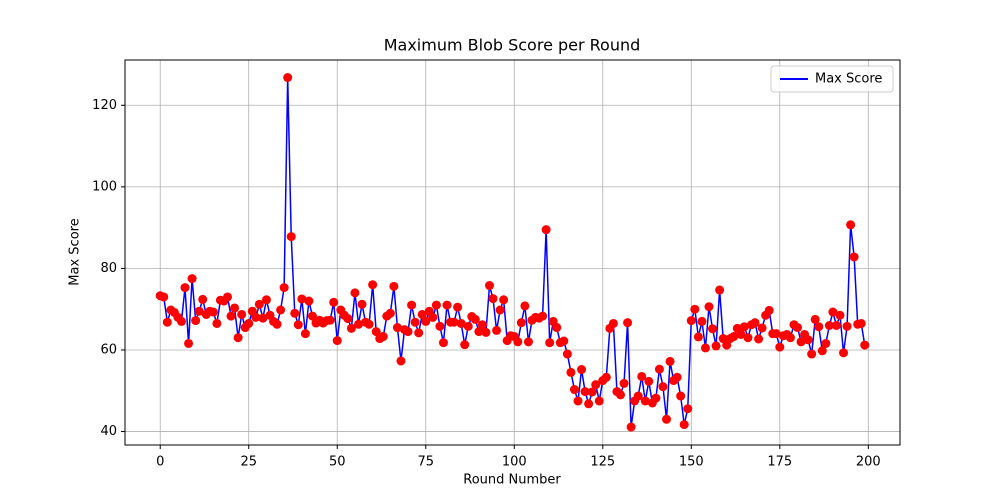  I want to click on x-tick-label: 75, so click(425, 462).